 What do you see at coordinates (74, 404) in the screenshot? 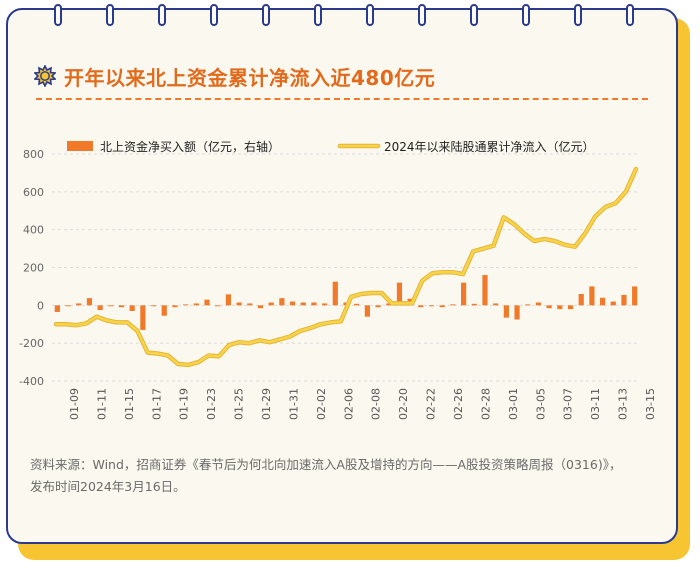
I see `x-tick-label: 01-09` at bounding box center [74, 404].